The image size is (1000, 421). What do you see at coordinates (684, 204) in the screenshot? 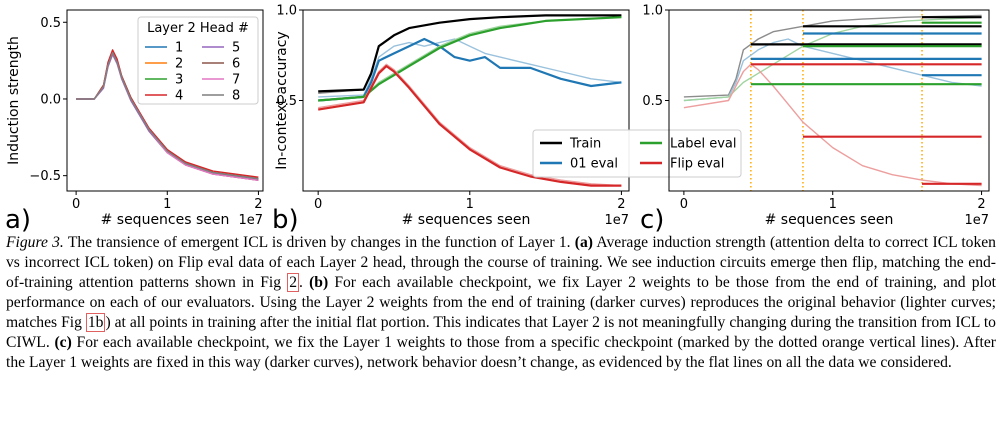
I see `panel-c-xtick-label-1: 0` at bounding box center [684, 204].